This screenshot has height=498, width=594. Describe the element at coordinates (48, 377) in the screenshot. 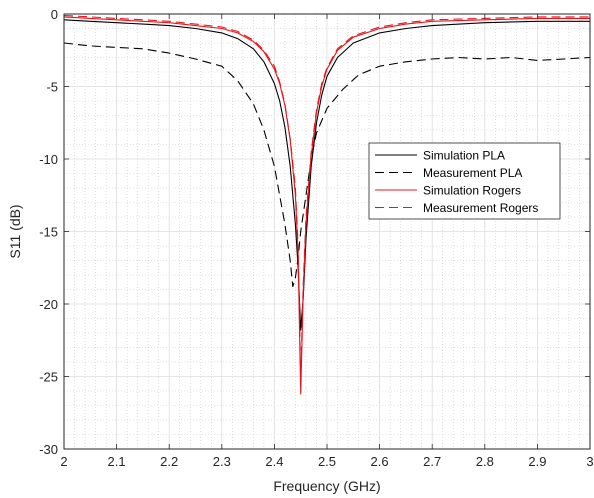

I see `y-tick-label: -25` at that location.